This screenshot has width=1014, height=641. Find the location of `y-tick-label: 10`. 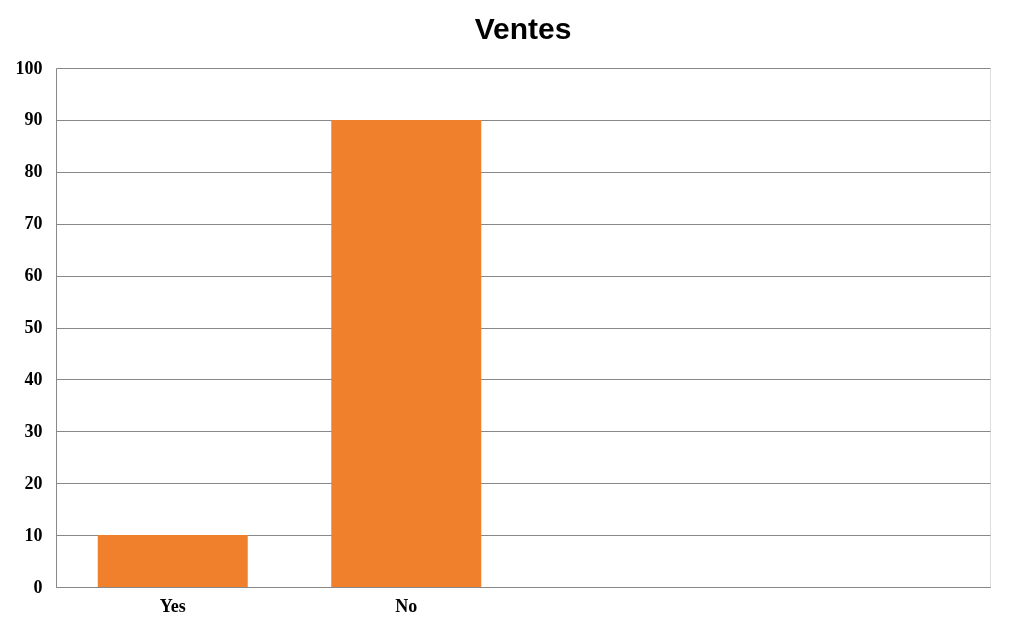

y-tick-label: 10 is located at coordinates (33, 534).